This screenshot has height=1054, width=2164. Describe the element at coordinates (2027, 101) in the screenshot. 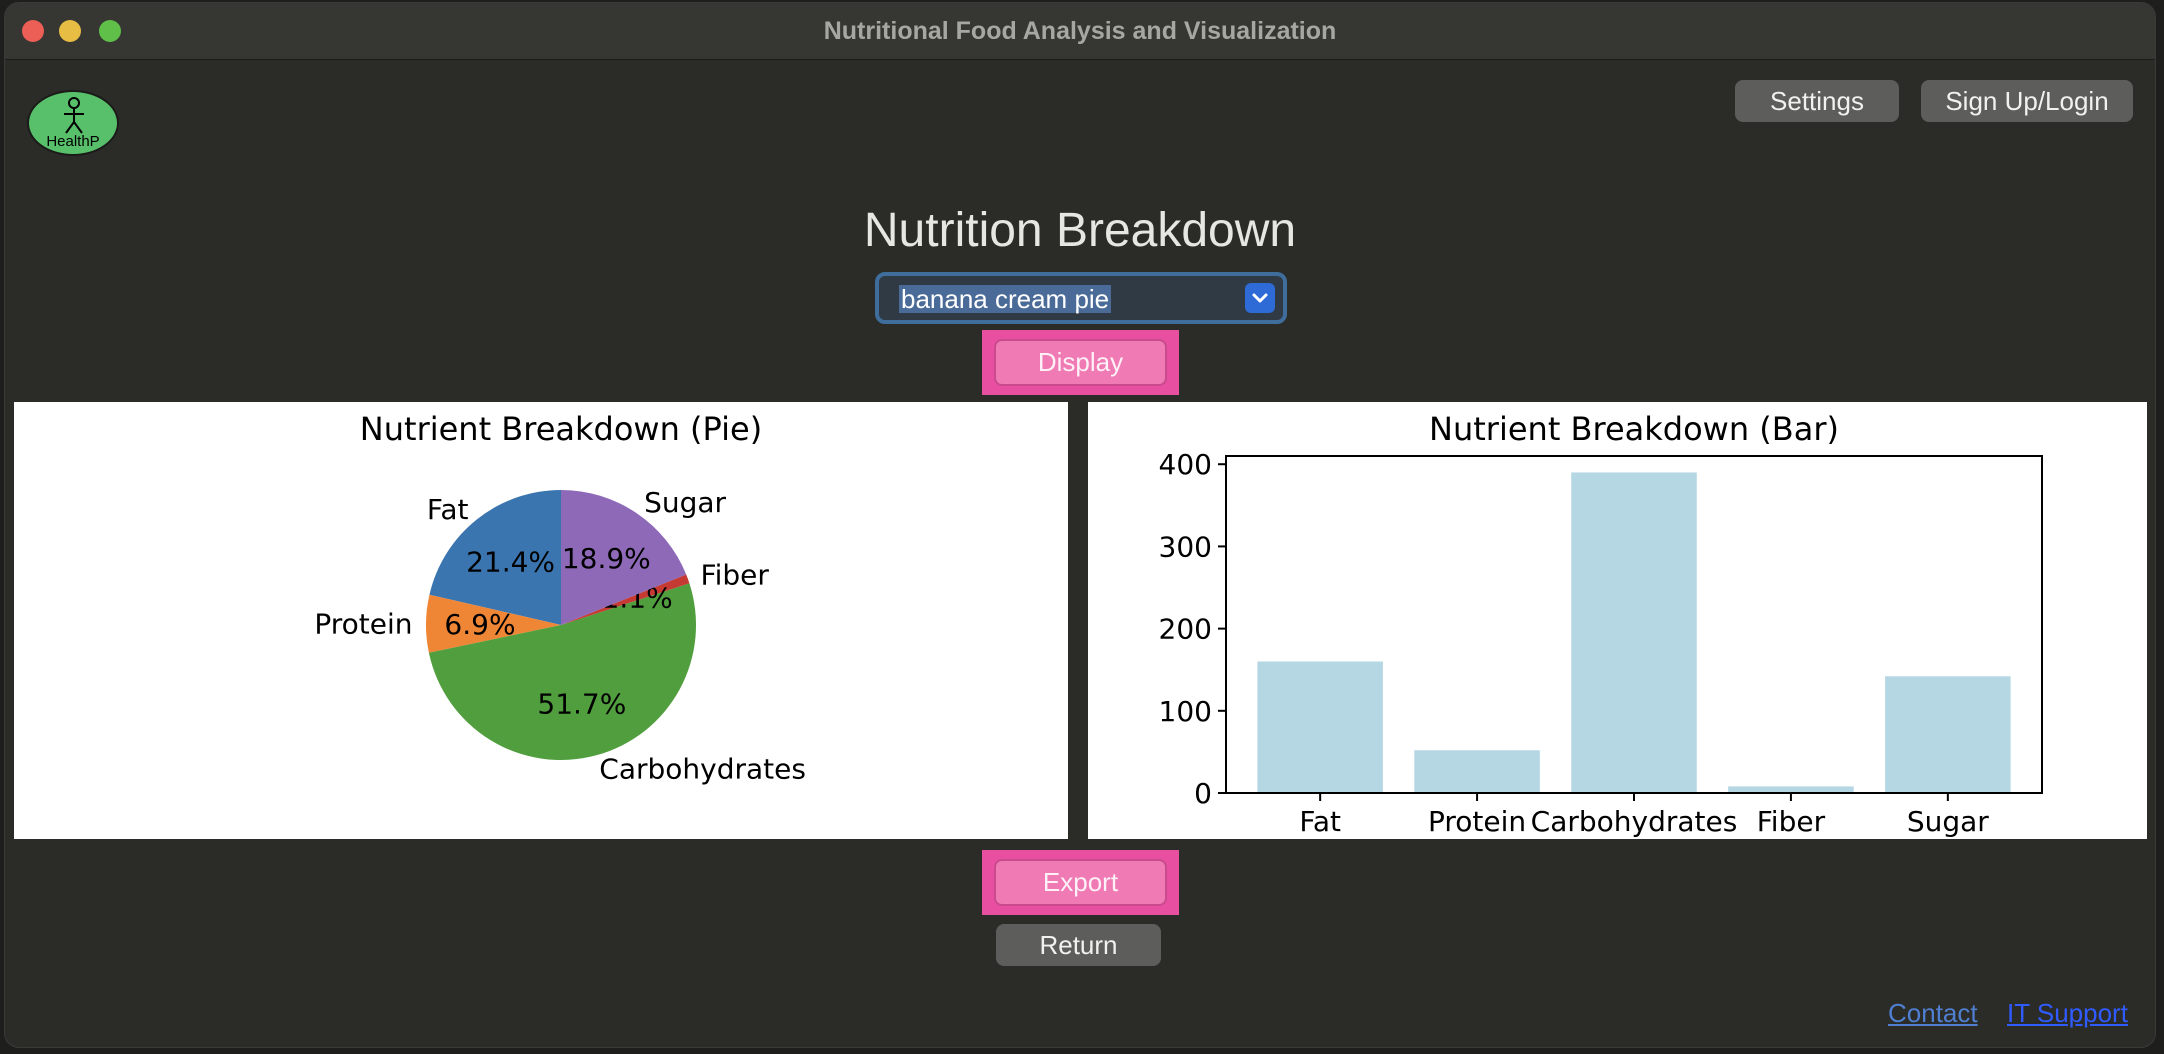

I see `signup-login-button: Sign Up/Login` at that location.